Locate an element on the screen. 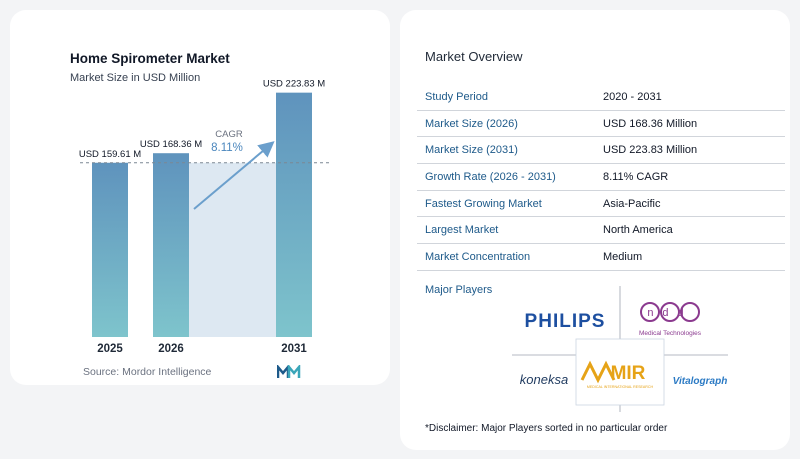 Image resolution: width=800 pixels, height=459 pixels. x-tick-label: 2031 is located at coordinates (294, 349).